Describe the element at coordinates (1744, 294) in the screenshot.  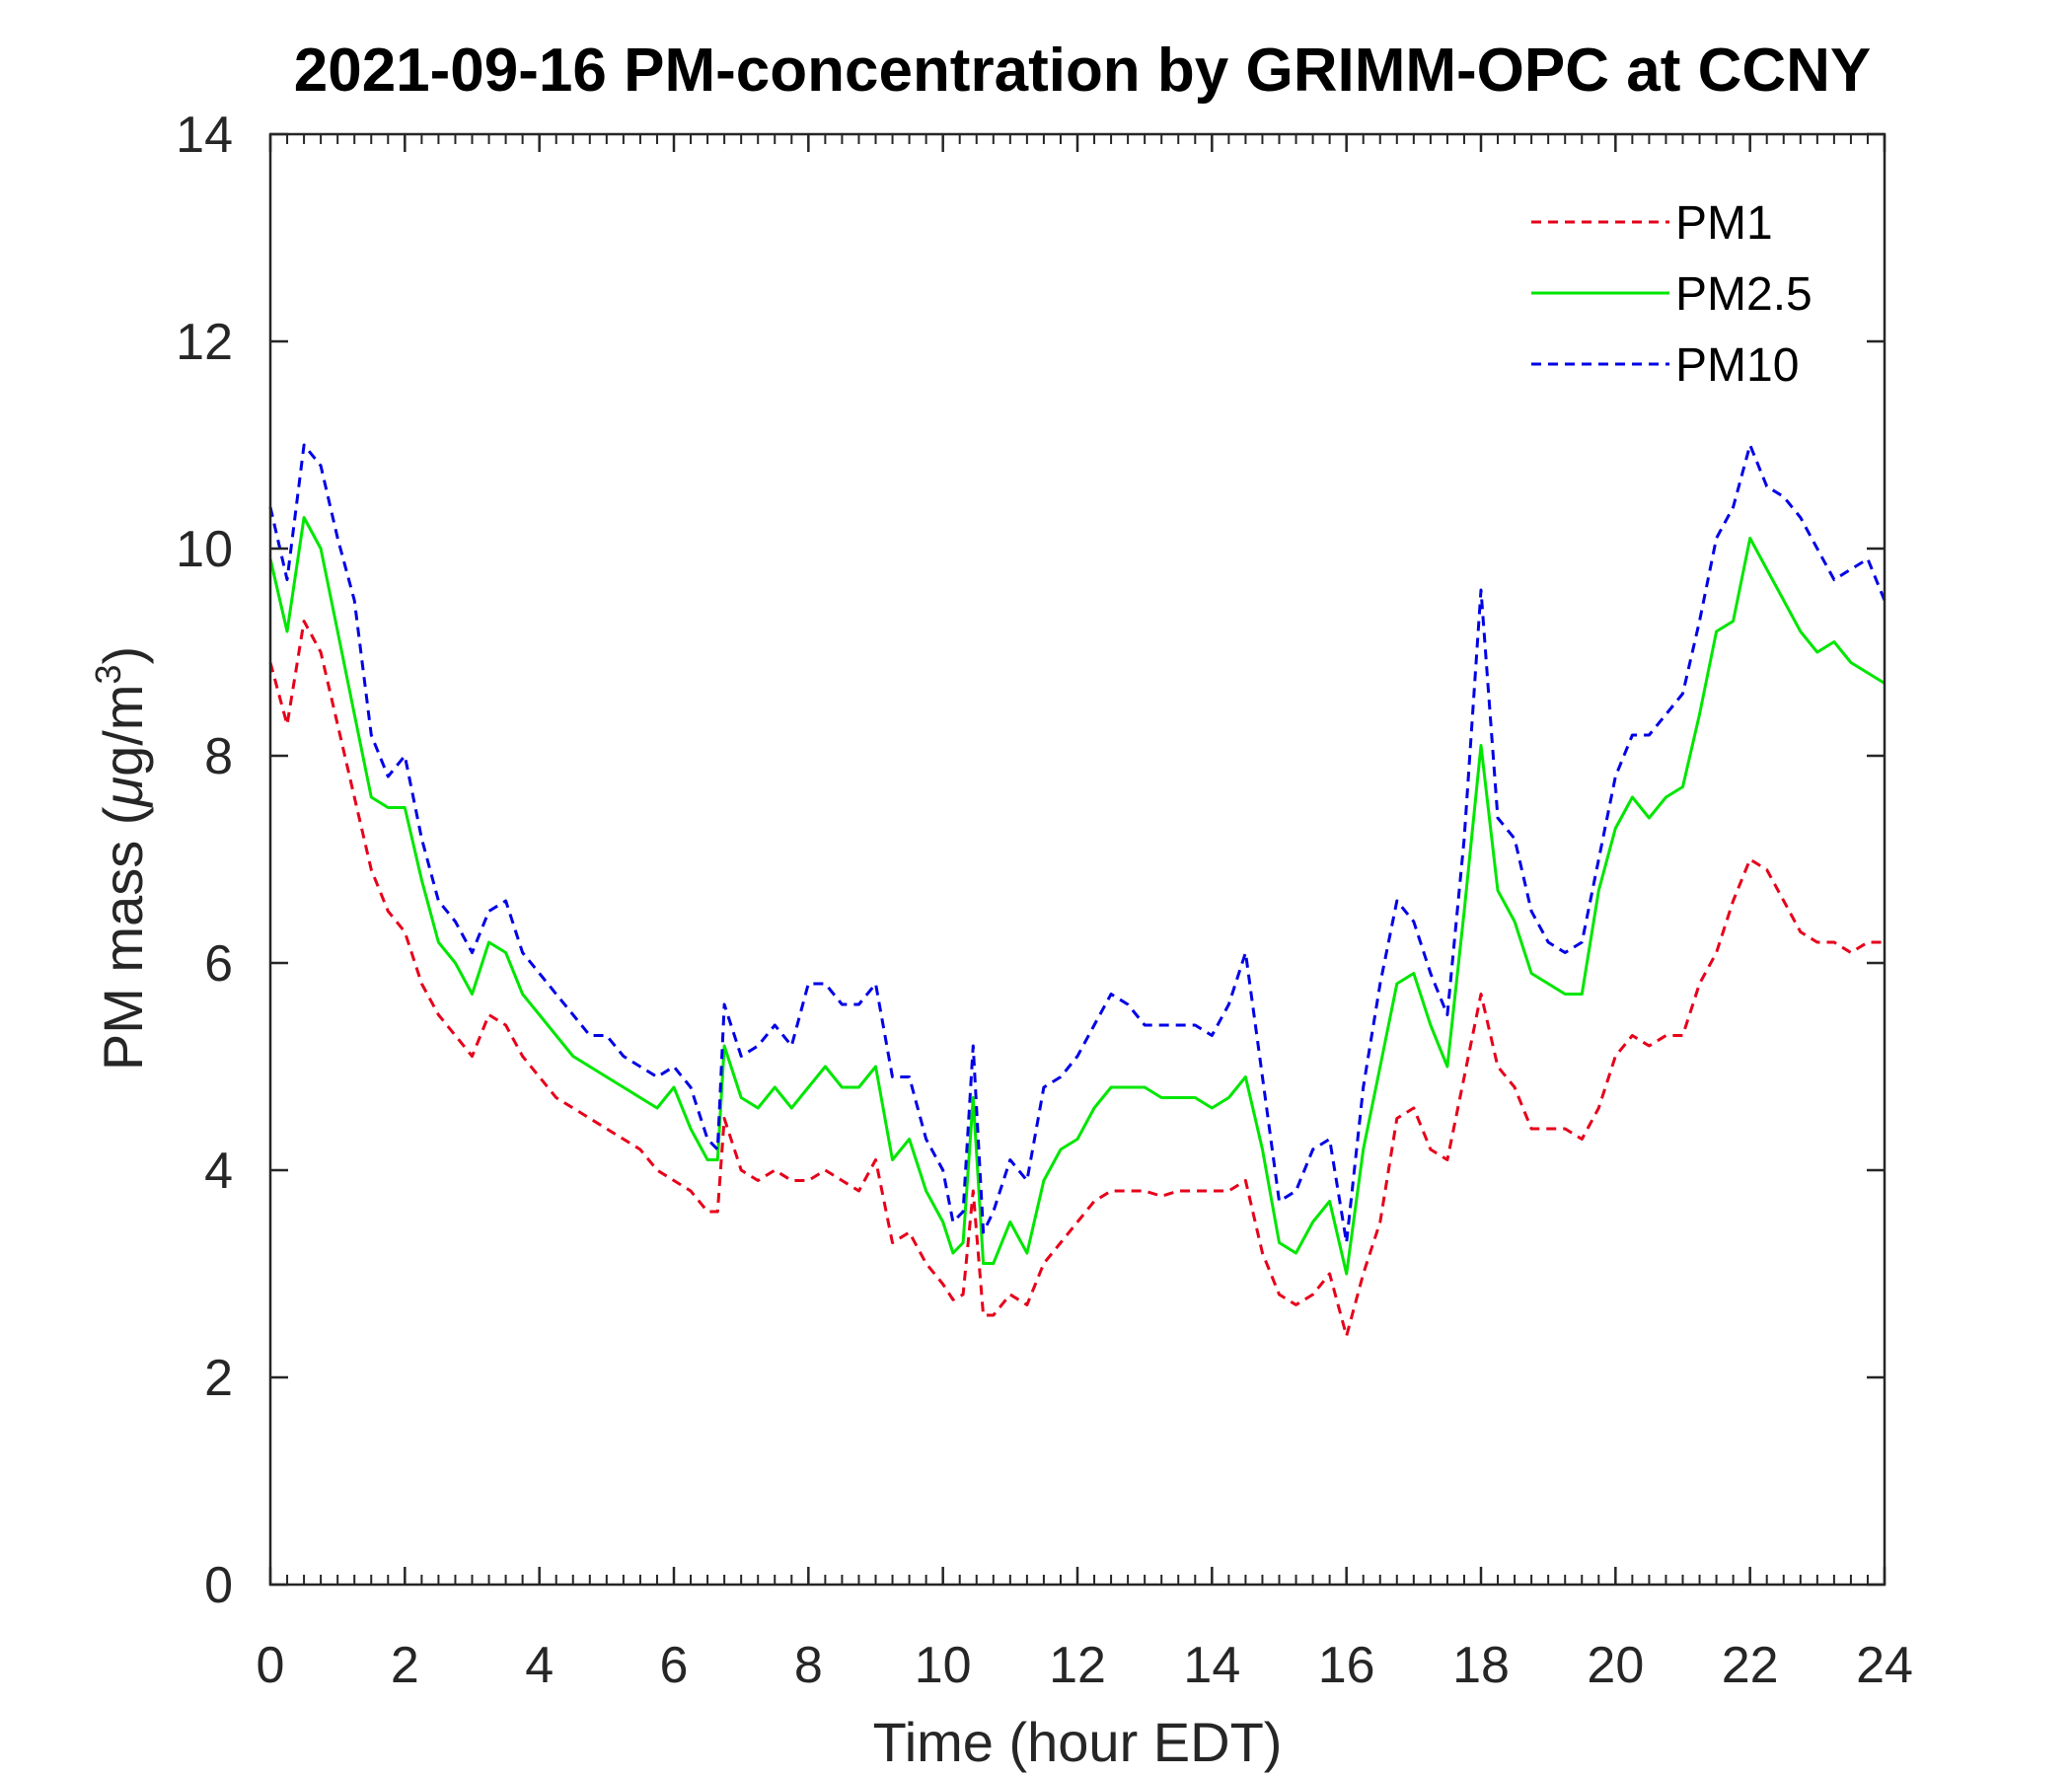
I see `legend-label-pm25: PM2.5` at that location.